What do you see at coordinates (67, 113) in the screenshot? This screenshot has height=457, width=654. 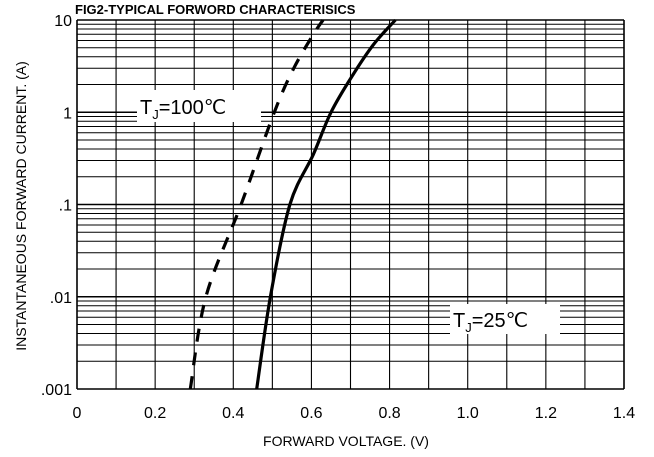 I see `y-tick-label: 1` at bounding box center [67, 113].